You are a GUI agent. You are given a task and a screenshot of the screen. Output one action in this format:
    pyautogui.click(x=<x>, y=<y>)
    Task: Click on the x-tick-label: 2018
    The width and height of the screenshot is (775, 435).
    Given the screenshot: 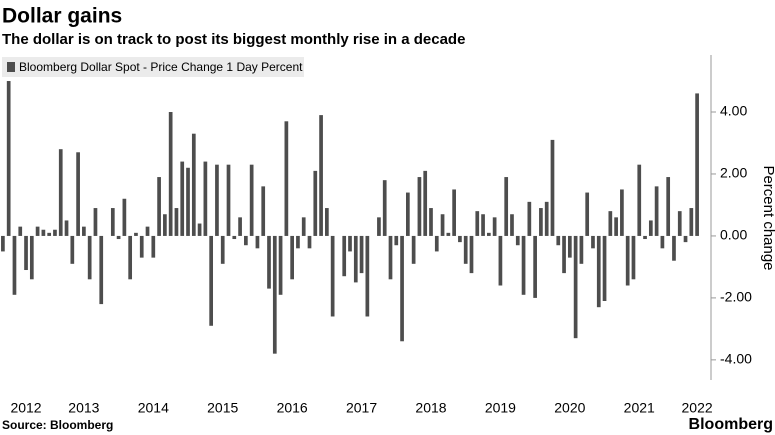 What is the action you would take?
    pyautogui.click(x=430, y=408)
    